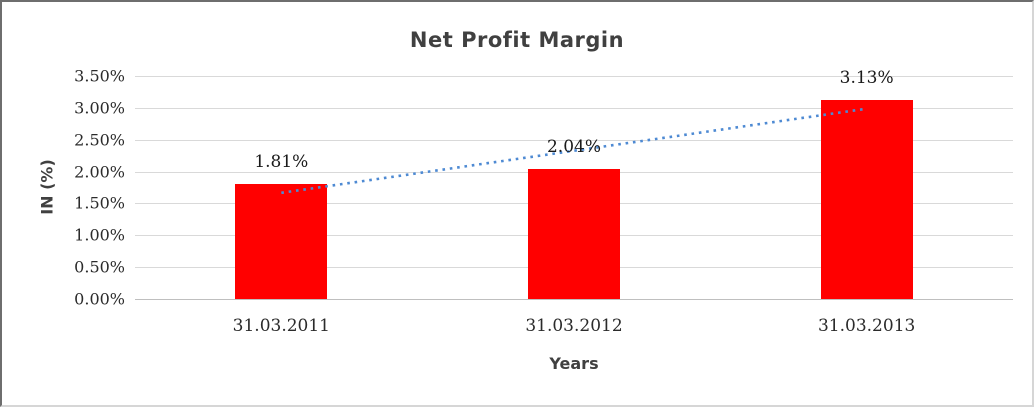 This screenshot has height=407, width=1034. What do you see at coordinates (99, 203) in the screenshot?
I see `y-tick-label: 1.50%` at bounding box center [99, 203].